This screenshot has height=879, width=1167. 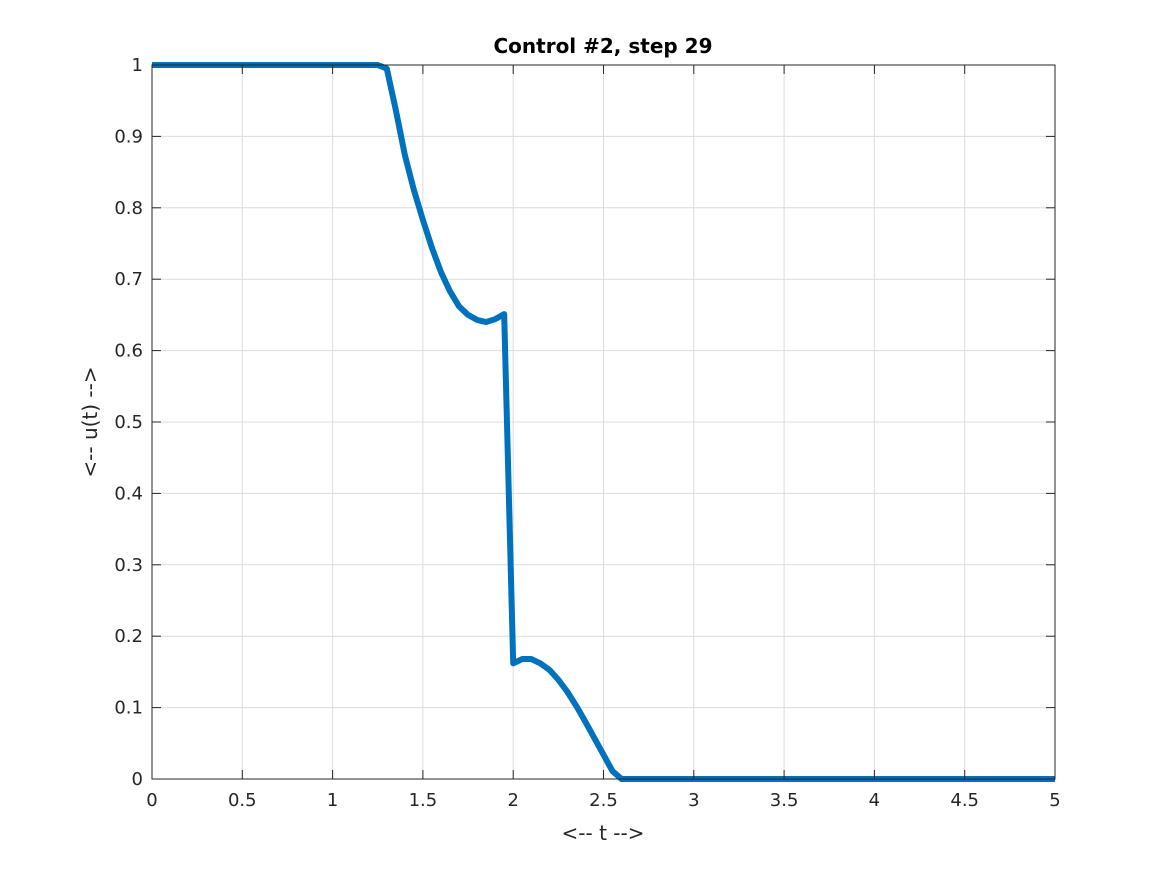 What do you see at coordinates (128, 279) in the screenshot?
I see `y-tick-label: 0.7` at bounding box center [128, 279].